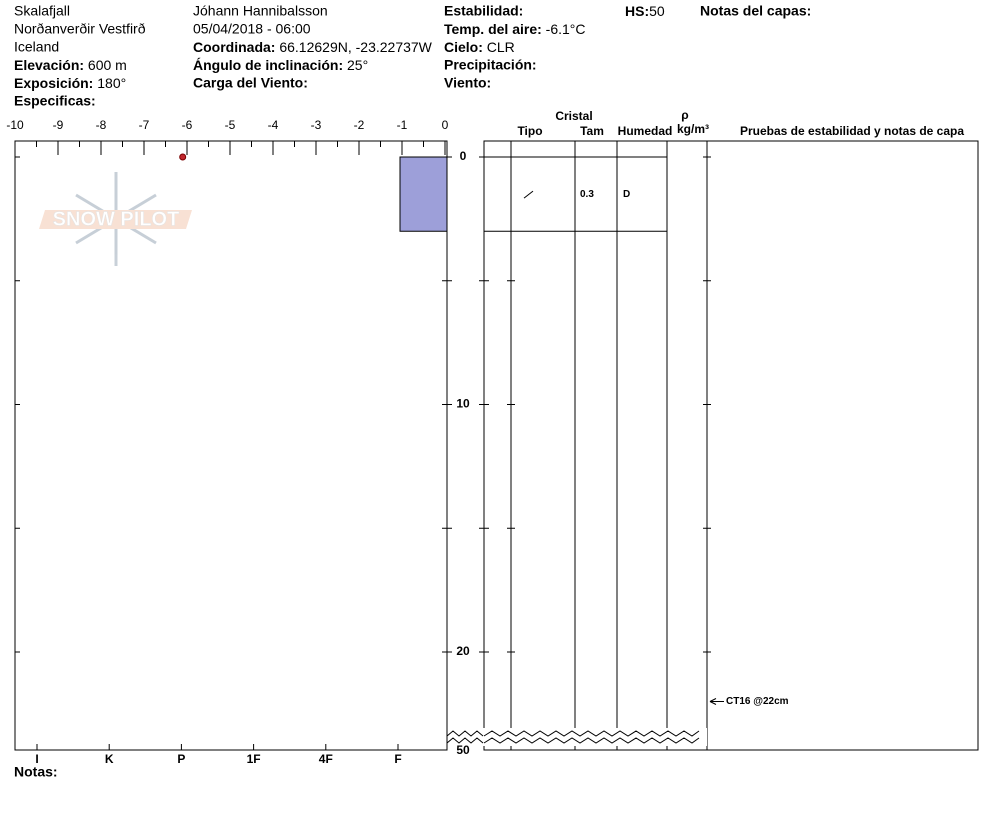  What do you see at coordinates (250, 83) in the screenshot?
I see `wind-loading: Carga del Viento:` at bounding box center [250, 83].